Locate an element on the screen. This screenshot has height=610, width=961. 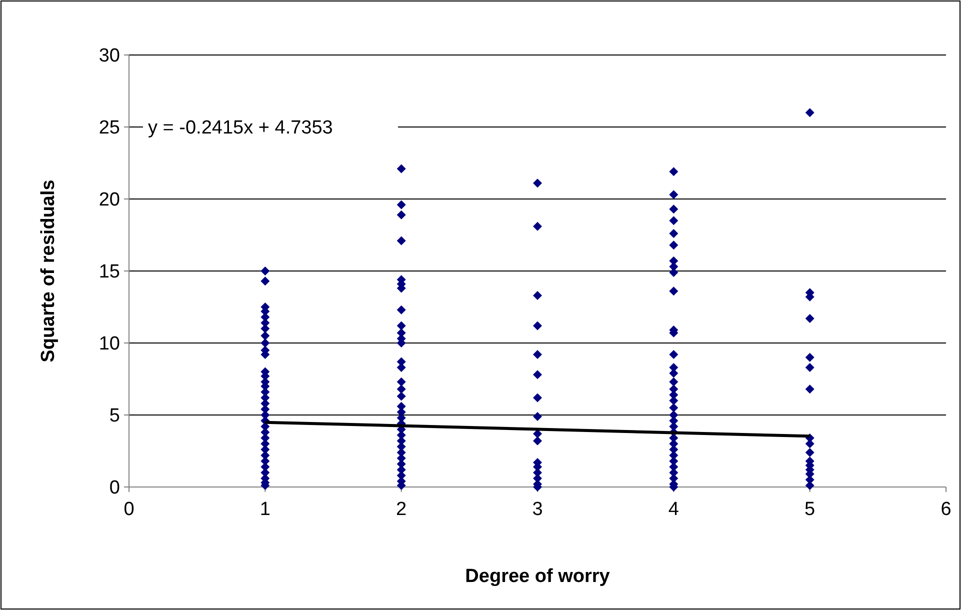
y-tick-label: 0 is located at coordinates (114, 488).